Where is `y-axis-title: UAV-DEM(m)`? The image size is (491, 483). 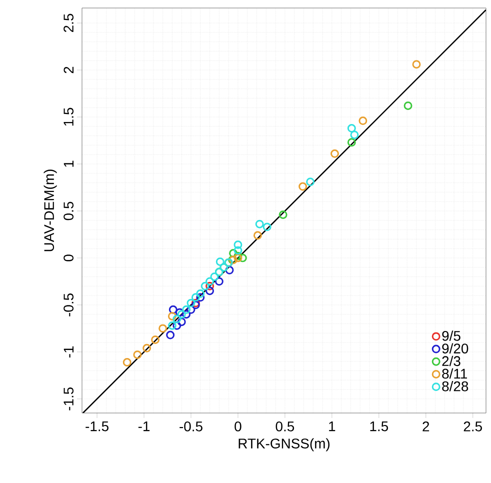 y-axis-title: UAV-DEM(m) is located at coordinates (50, 211).